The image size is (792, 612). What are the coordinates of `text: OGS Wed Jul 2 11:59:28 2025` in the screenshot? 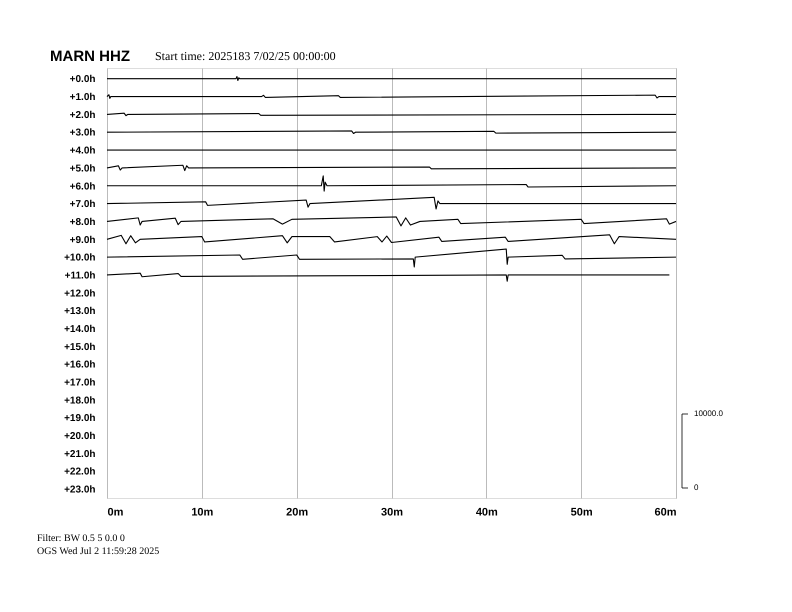 It's located at (98, 551).